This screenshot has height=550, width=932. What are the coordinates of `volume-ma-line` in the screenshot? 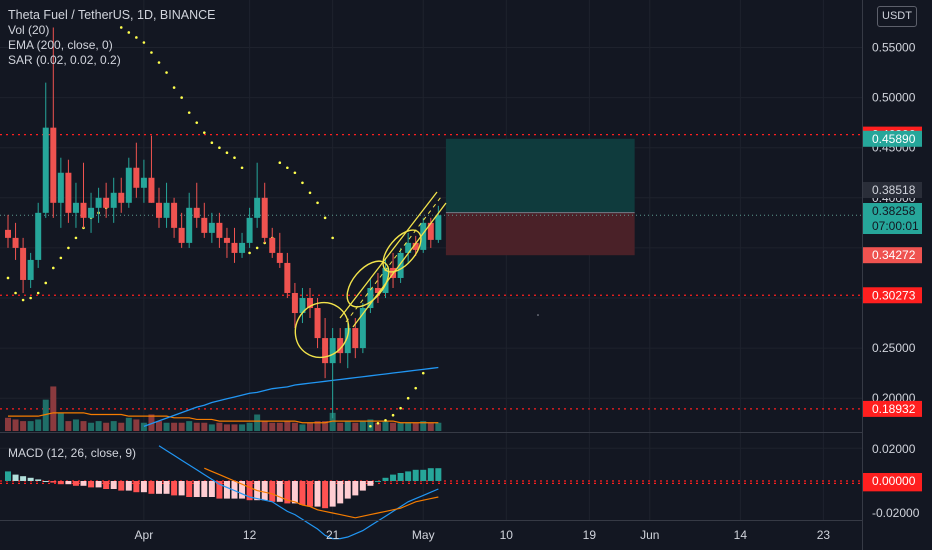 It's located at (223, 418).